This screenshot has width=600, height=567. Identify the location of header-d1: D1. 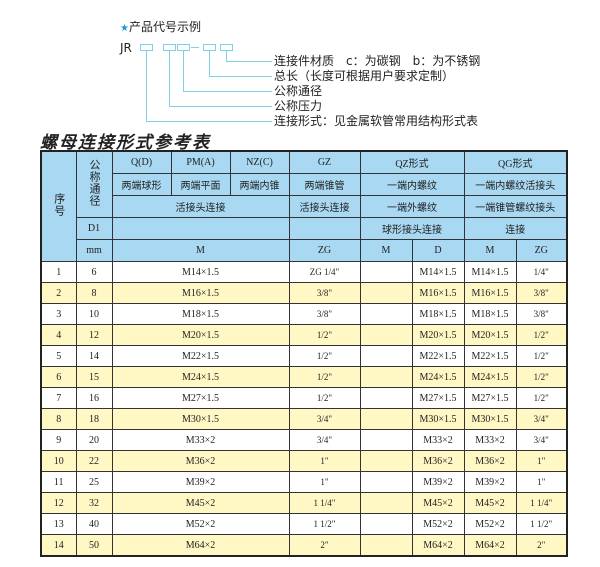
(94, 228).